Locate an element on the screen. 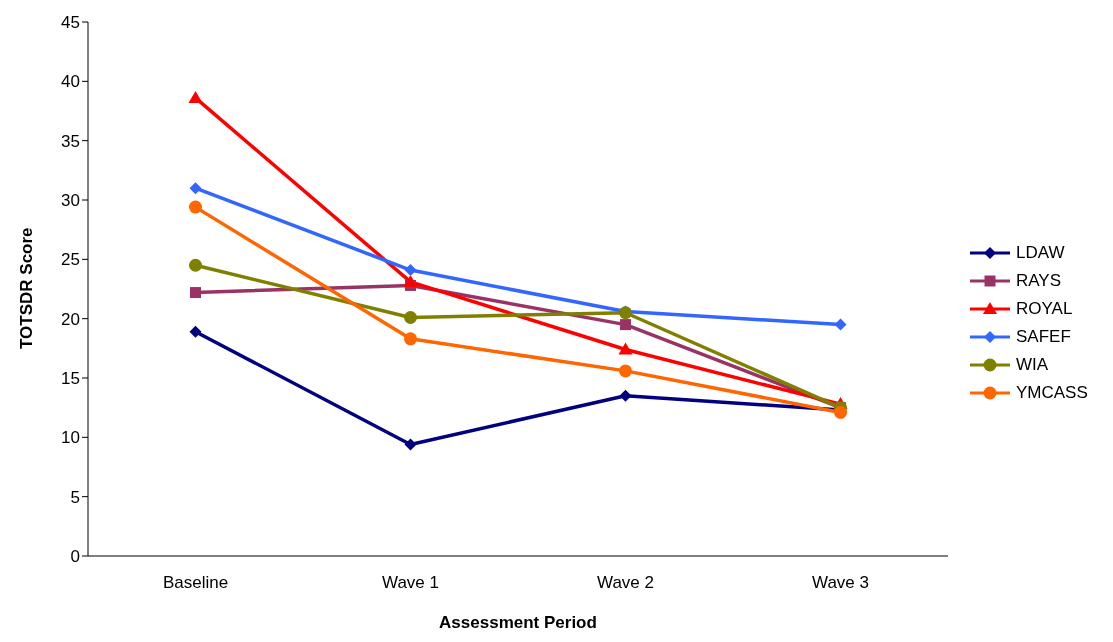 The image size is (1113, 642). legend-label: RAYS is located at coordinates (1039, 281).